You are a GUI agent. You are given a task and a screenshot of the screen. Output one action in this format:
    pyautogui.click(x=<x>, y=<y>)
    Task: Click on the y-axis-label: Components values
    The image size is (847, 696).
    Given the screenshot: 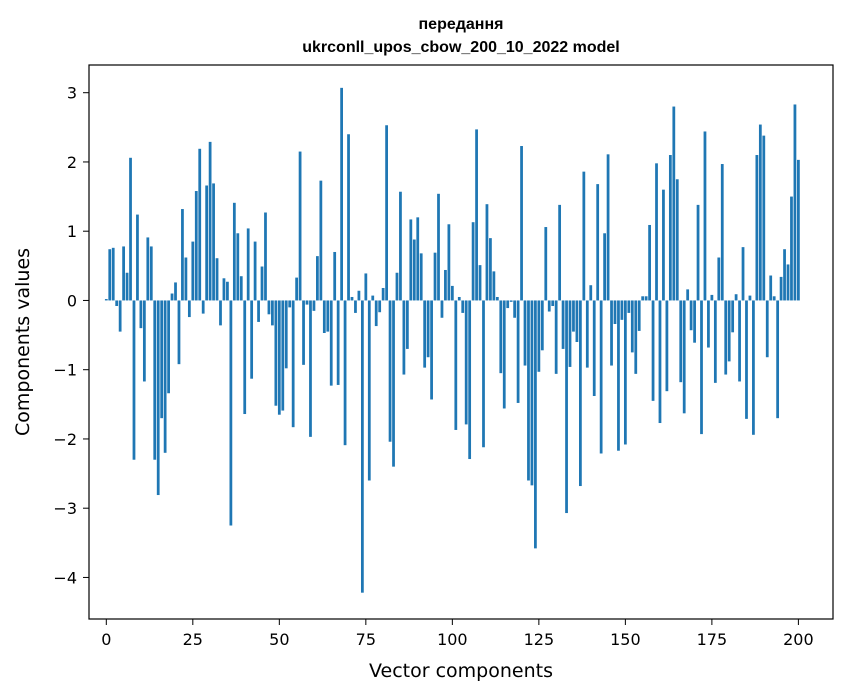 What is the action you would take?
    pyautogui.click(x=23, y=342)
    